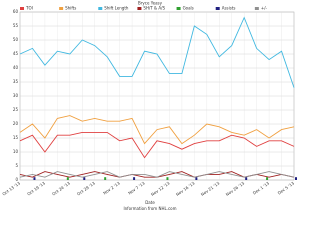 Image resolution: width=320 pixels, height=240 pixels. What do you see at coordinates (16, 11) in the screenshot?
I see `y-tick-label: 60` at bounding box center [16, 11].